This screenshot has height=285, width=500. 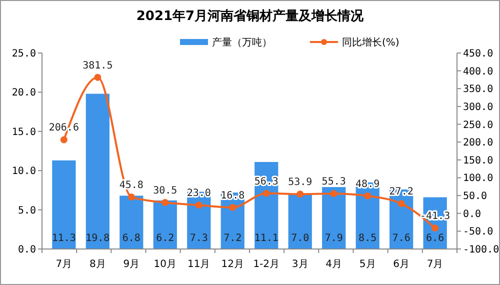 I want to click on data-label: 7.2, so click(x=233, y=238).